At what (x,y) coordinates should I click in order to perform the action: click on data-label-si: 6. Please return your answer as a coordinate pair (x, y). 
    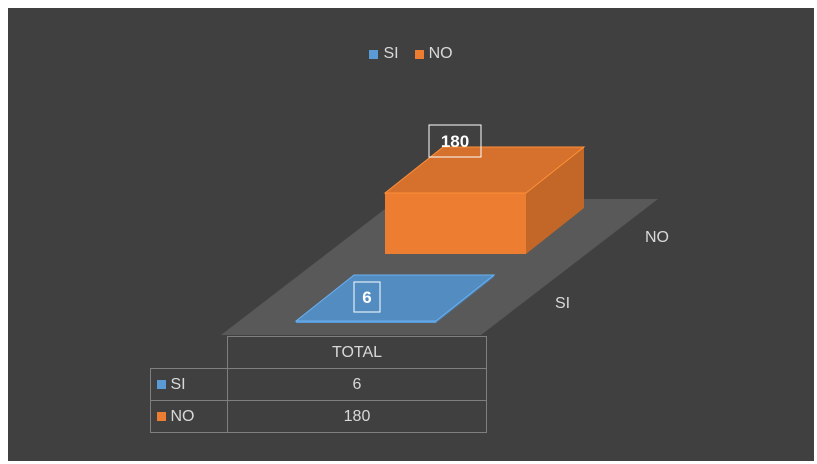
    Looking at the image, I should click on (366, 297).